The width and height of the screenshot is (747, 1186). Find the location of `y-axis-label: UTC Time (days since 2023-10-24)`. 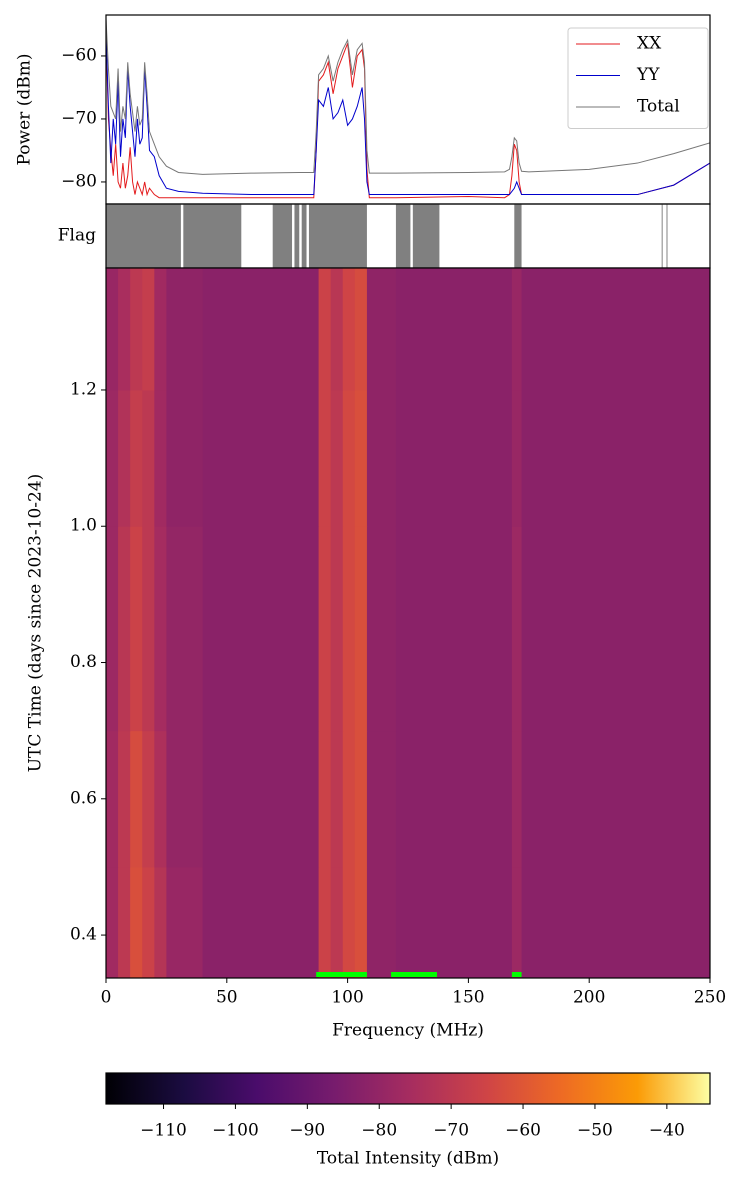

y-axis-label: UTC Time (days since 2023-10-24) is located at coordinates (36, 623).